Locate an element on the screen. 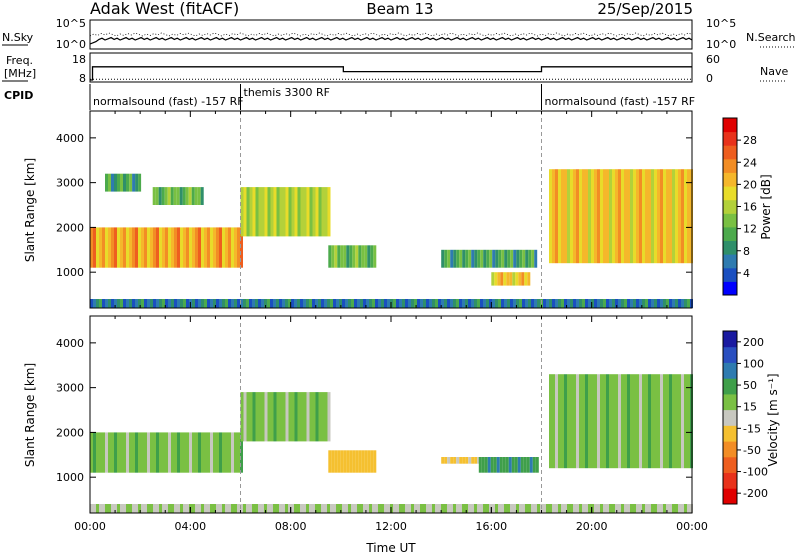  nave-label: Nave is located at coordinates (774, 71).